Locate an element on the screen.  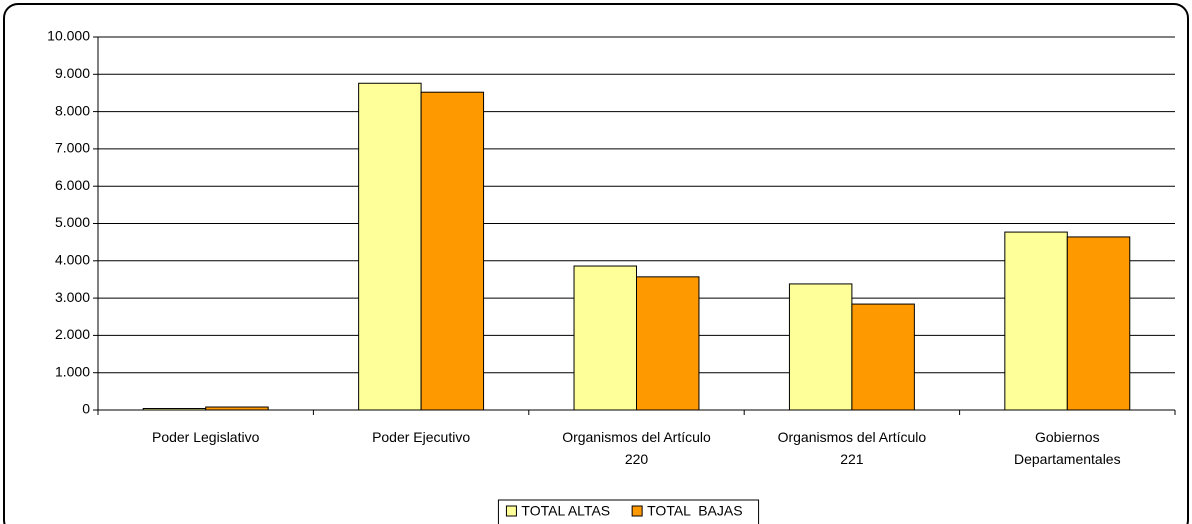
y-tick-label: 8.000 is located at coordinates (72, 110).